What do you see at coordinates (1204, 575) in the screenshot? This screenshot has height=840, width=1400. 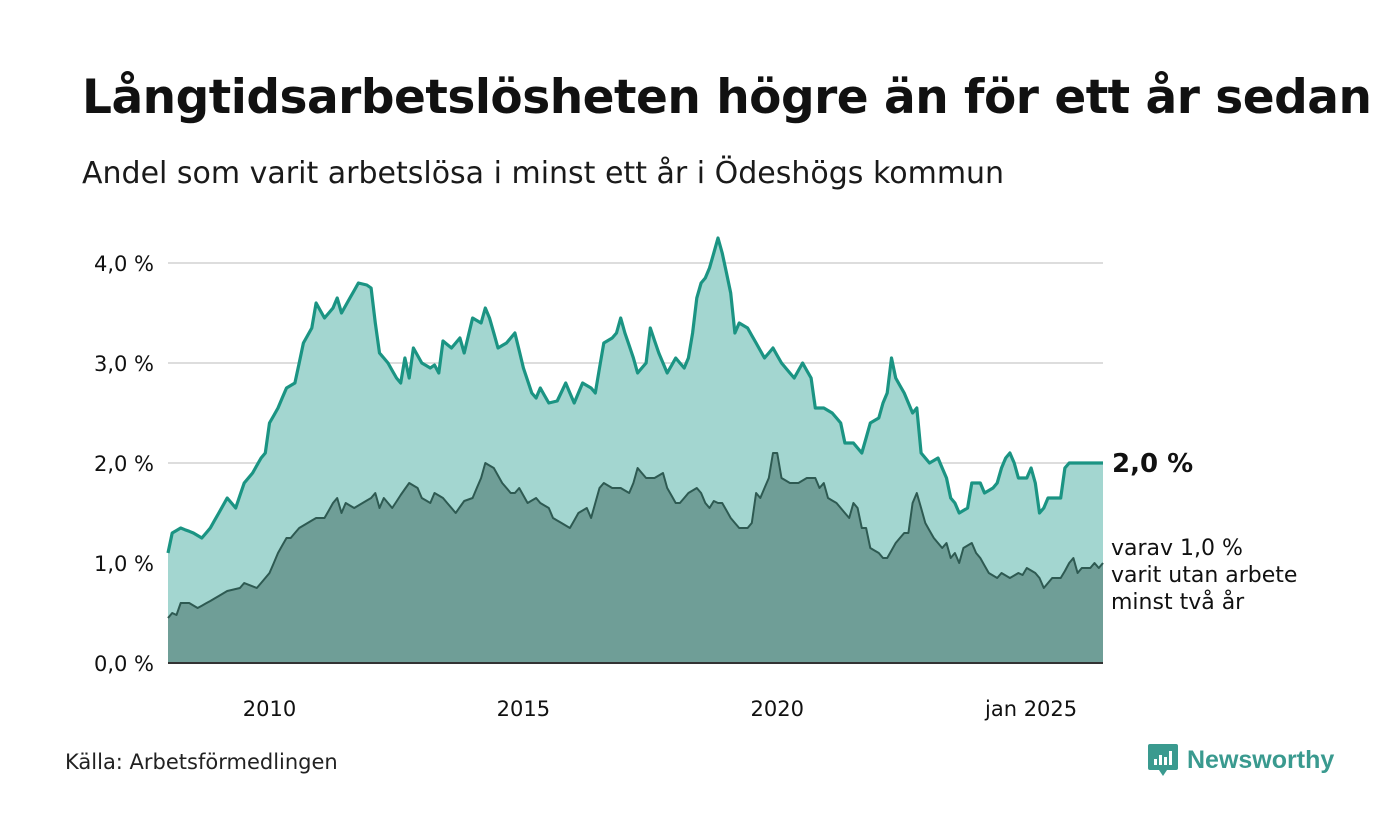 I see `end-label-secondary: varit utan arbete` at bounding box center [1204, 575].